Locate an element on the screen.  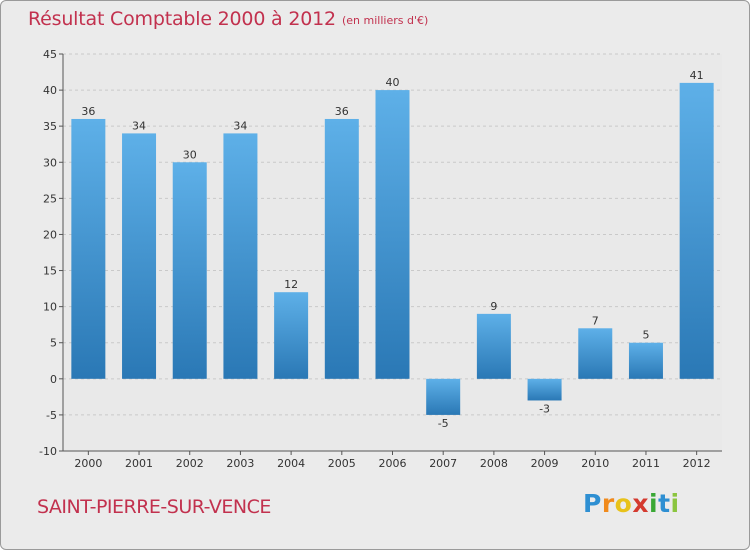
y-tick-label: 0 is located at coordinates (53, 379).